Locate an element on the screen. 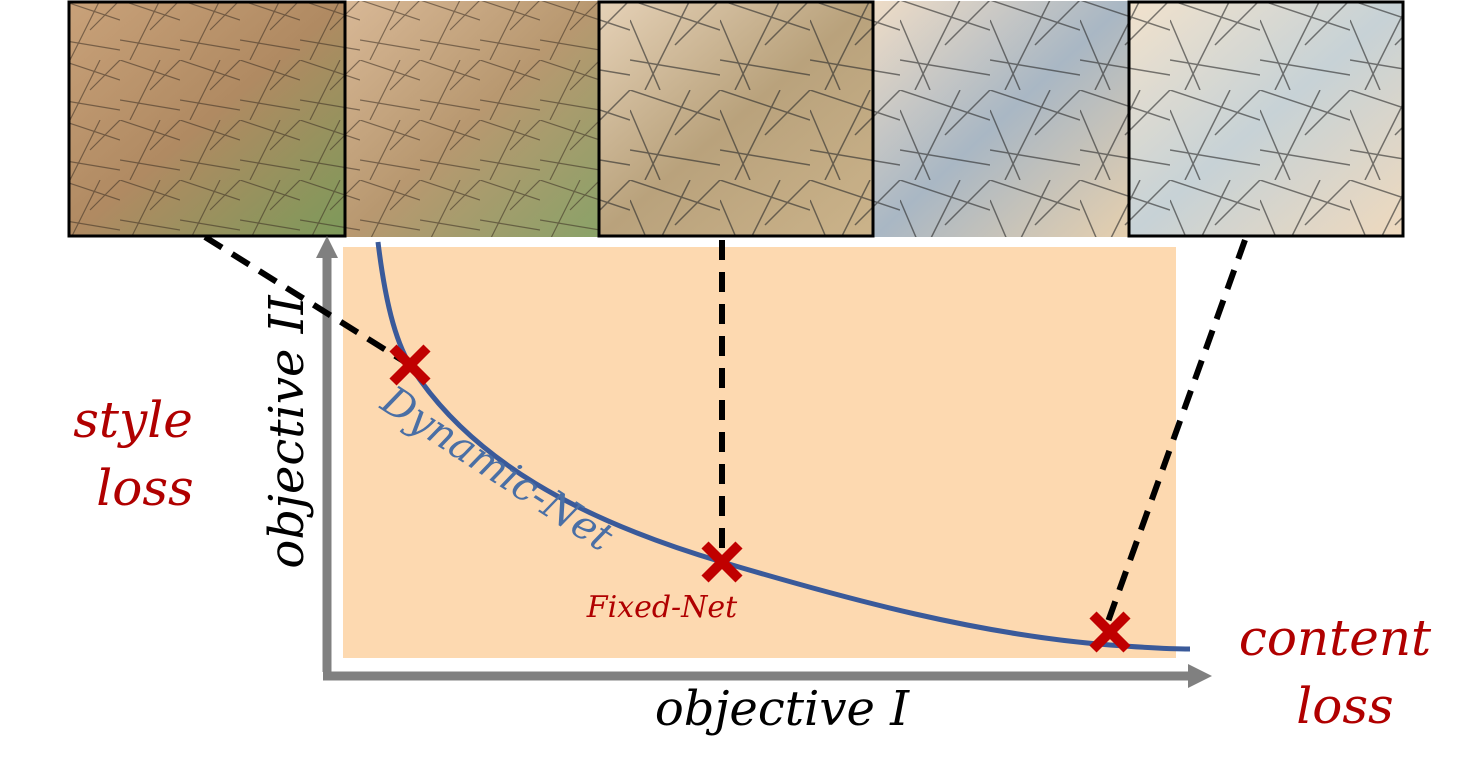  y-axis-label: objective II is located at coordinates (287, 431).